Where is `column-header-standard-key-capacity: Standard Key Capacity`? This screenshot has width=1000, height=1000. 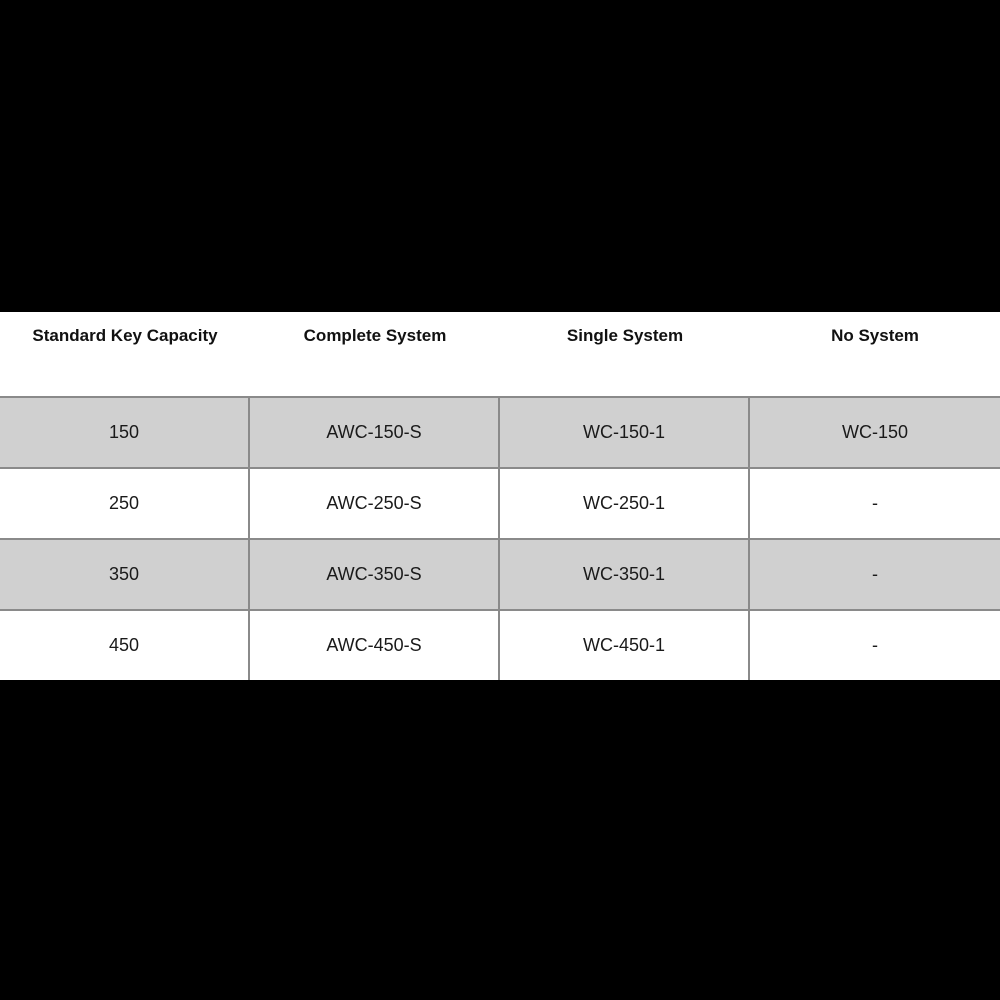 column-header-standard-key-capacity: Standard Key Capacity is located at coordinates (125, 335).